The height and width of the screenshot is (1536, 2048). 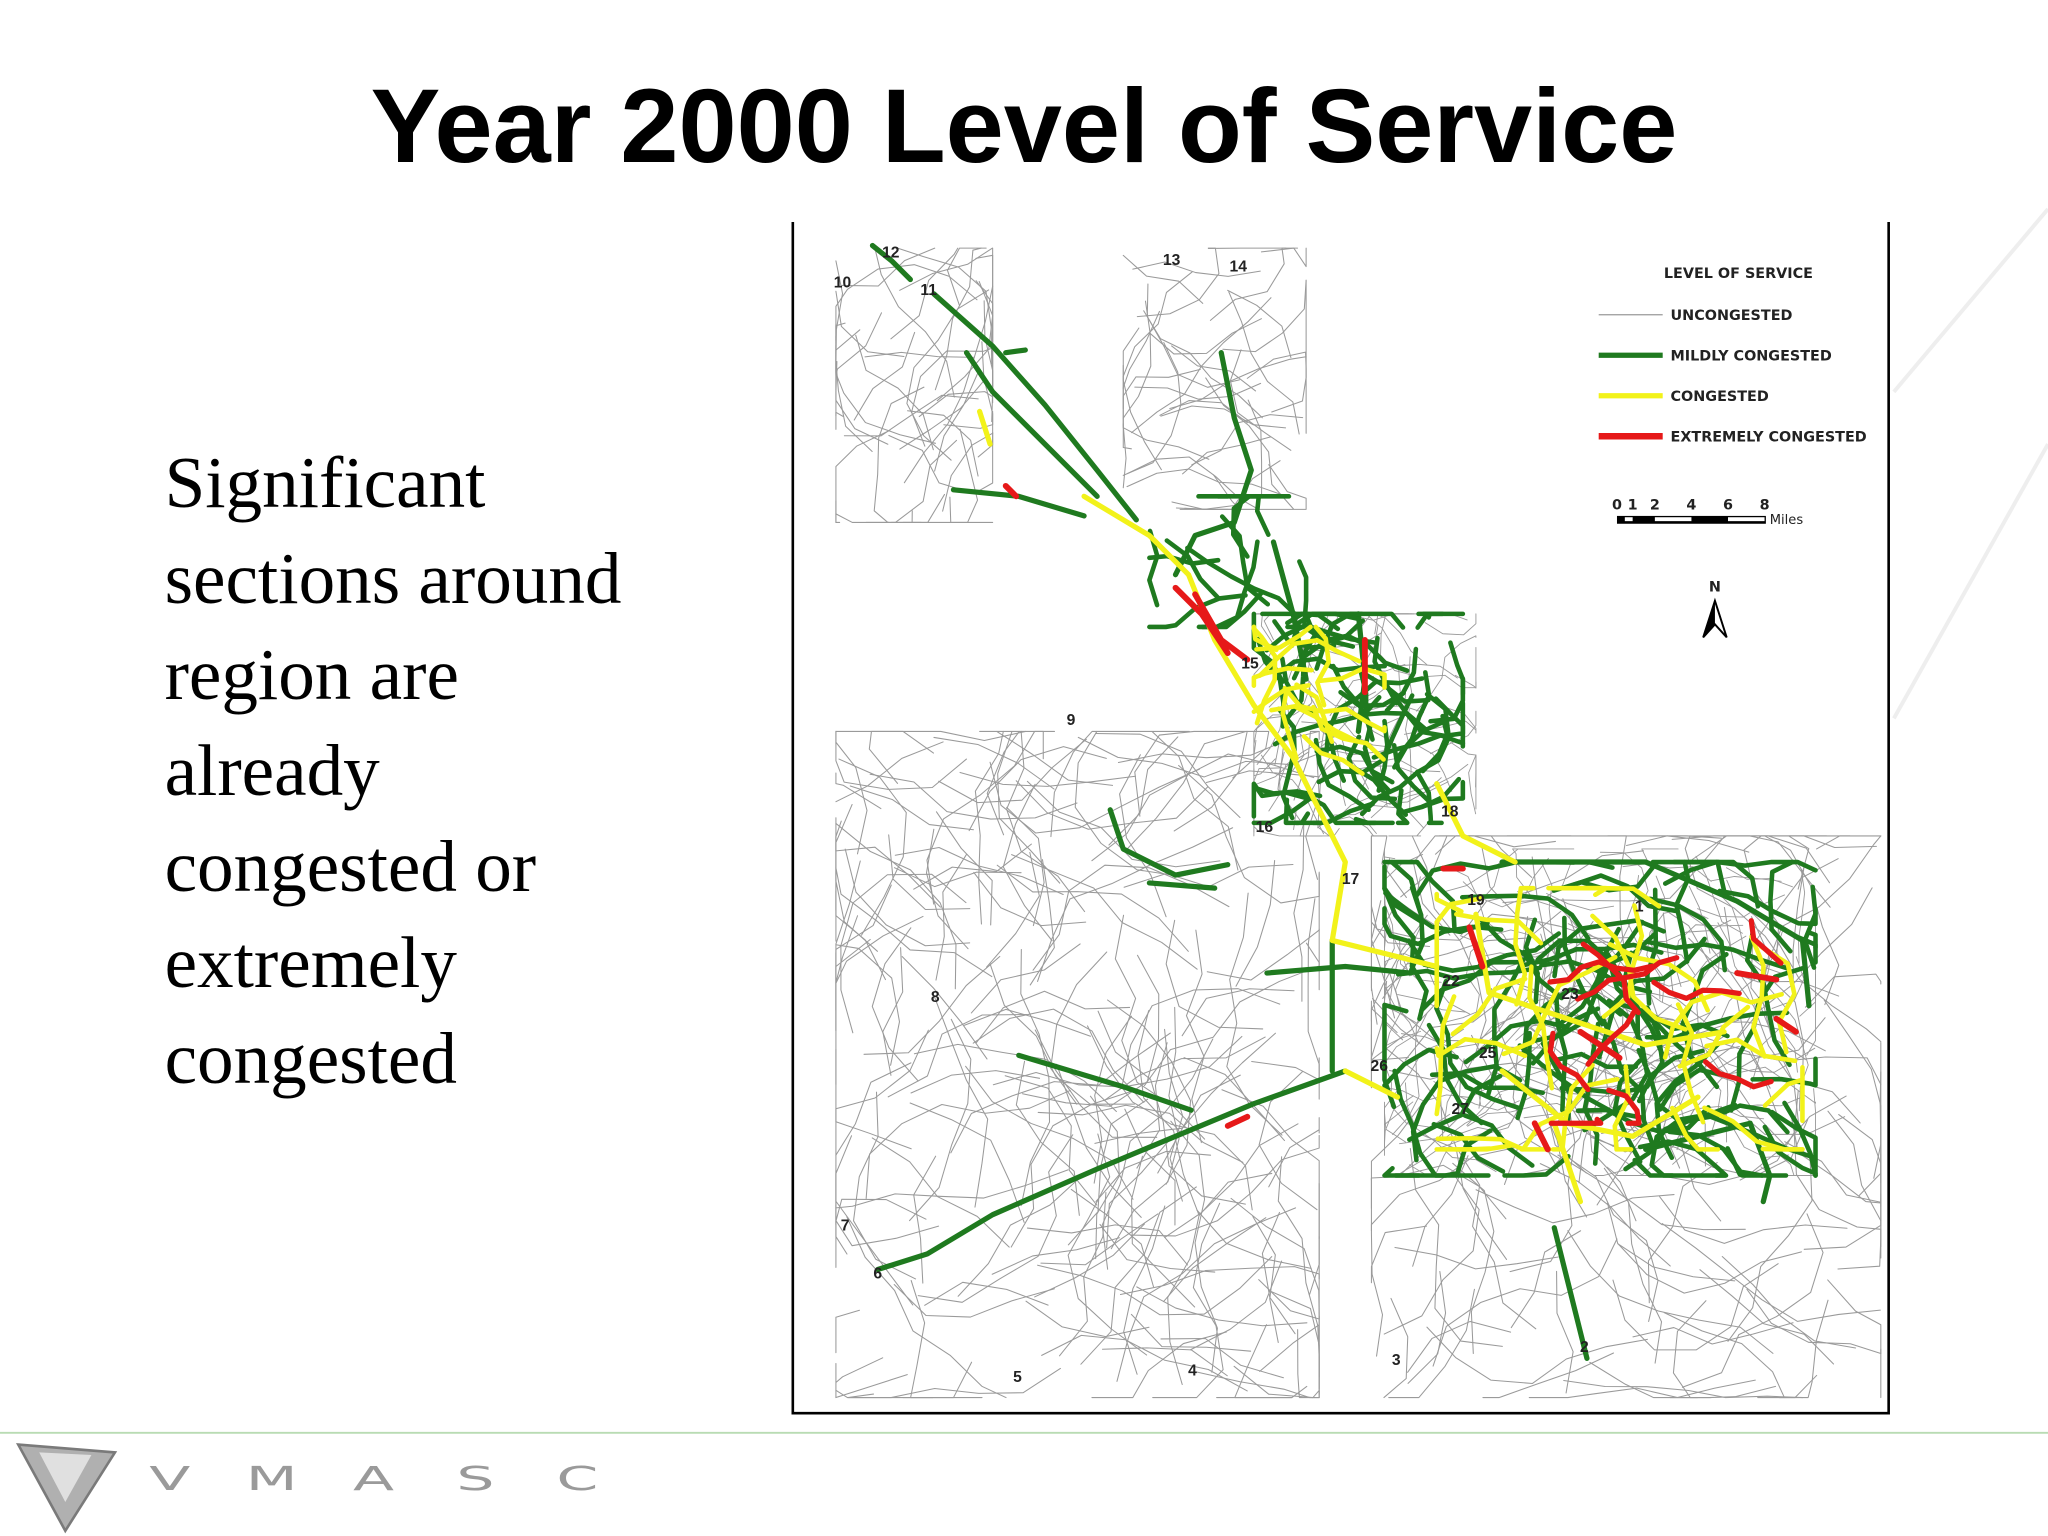 I want to click on slide-title: Year 2000 Level of Service, so click(x=1024, y=126).